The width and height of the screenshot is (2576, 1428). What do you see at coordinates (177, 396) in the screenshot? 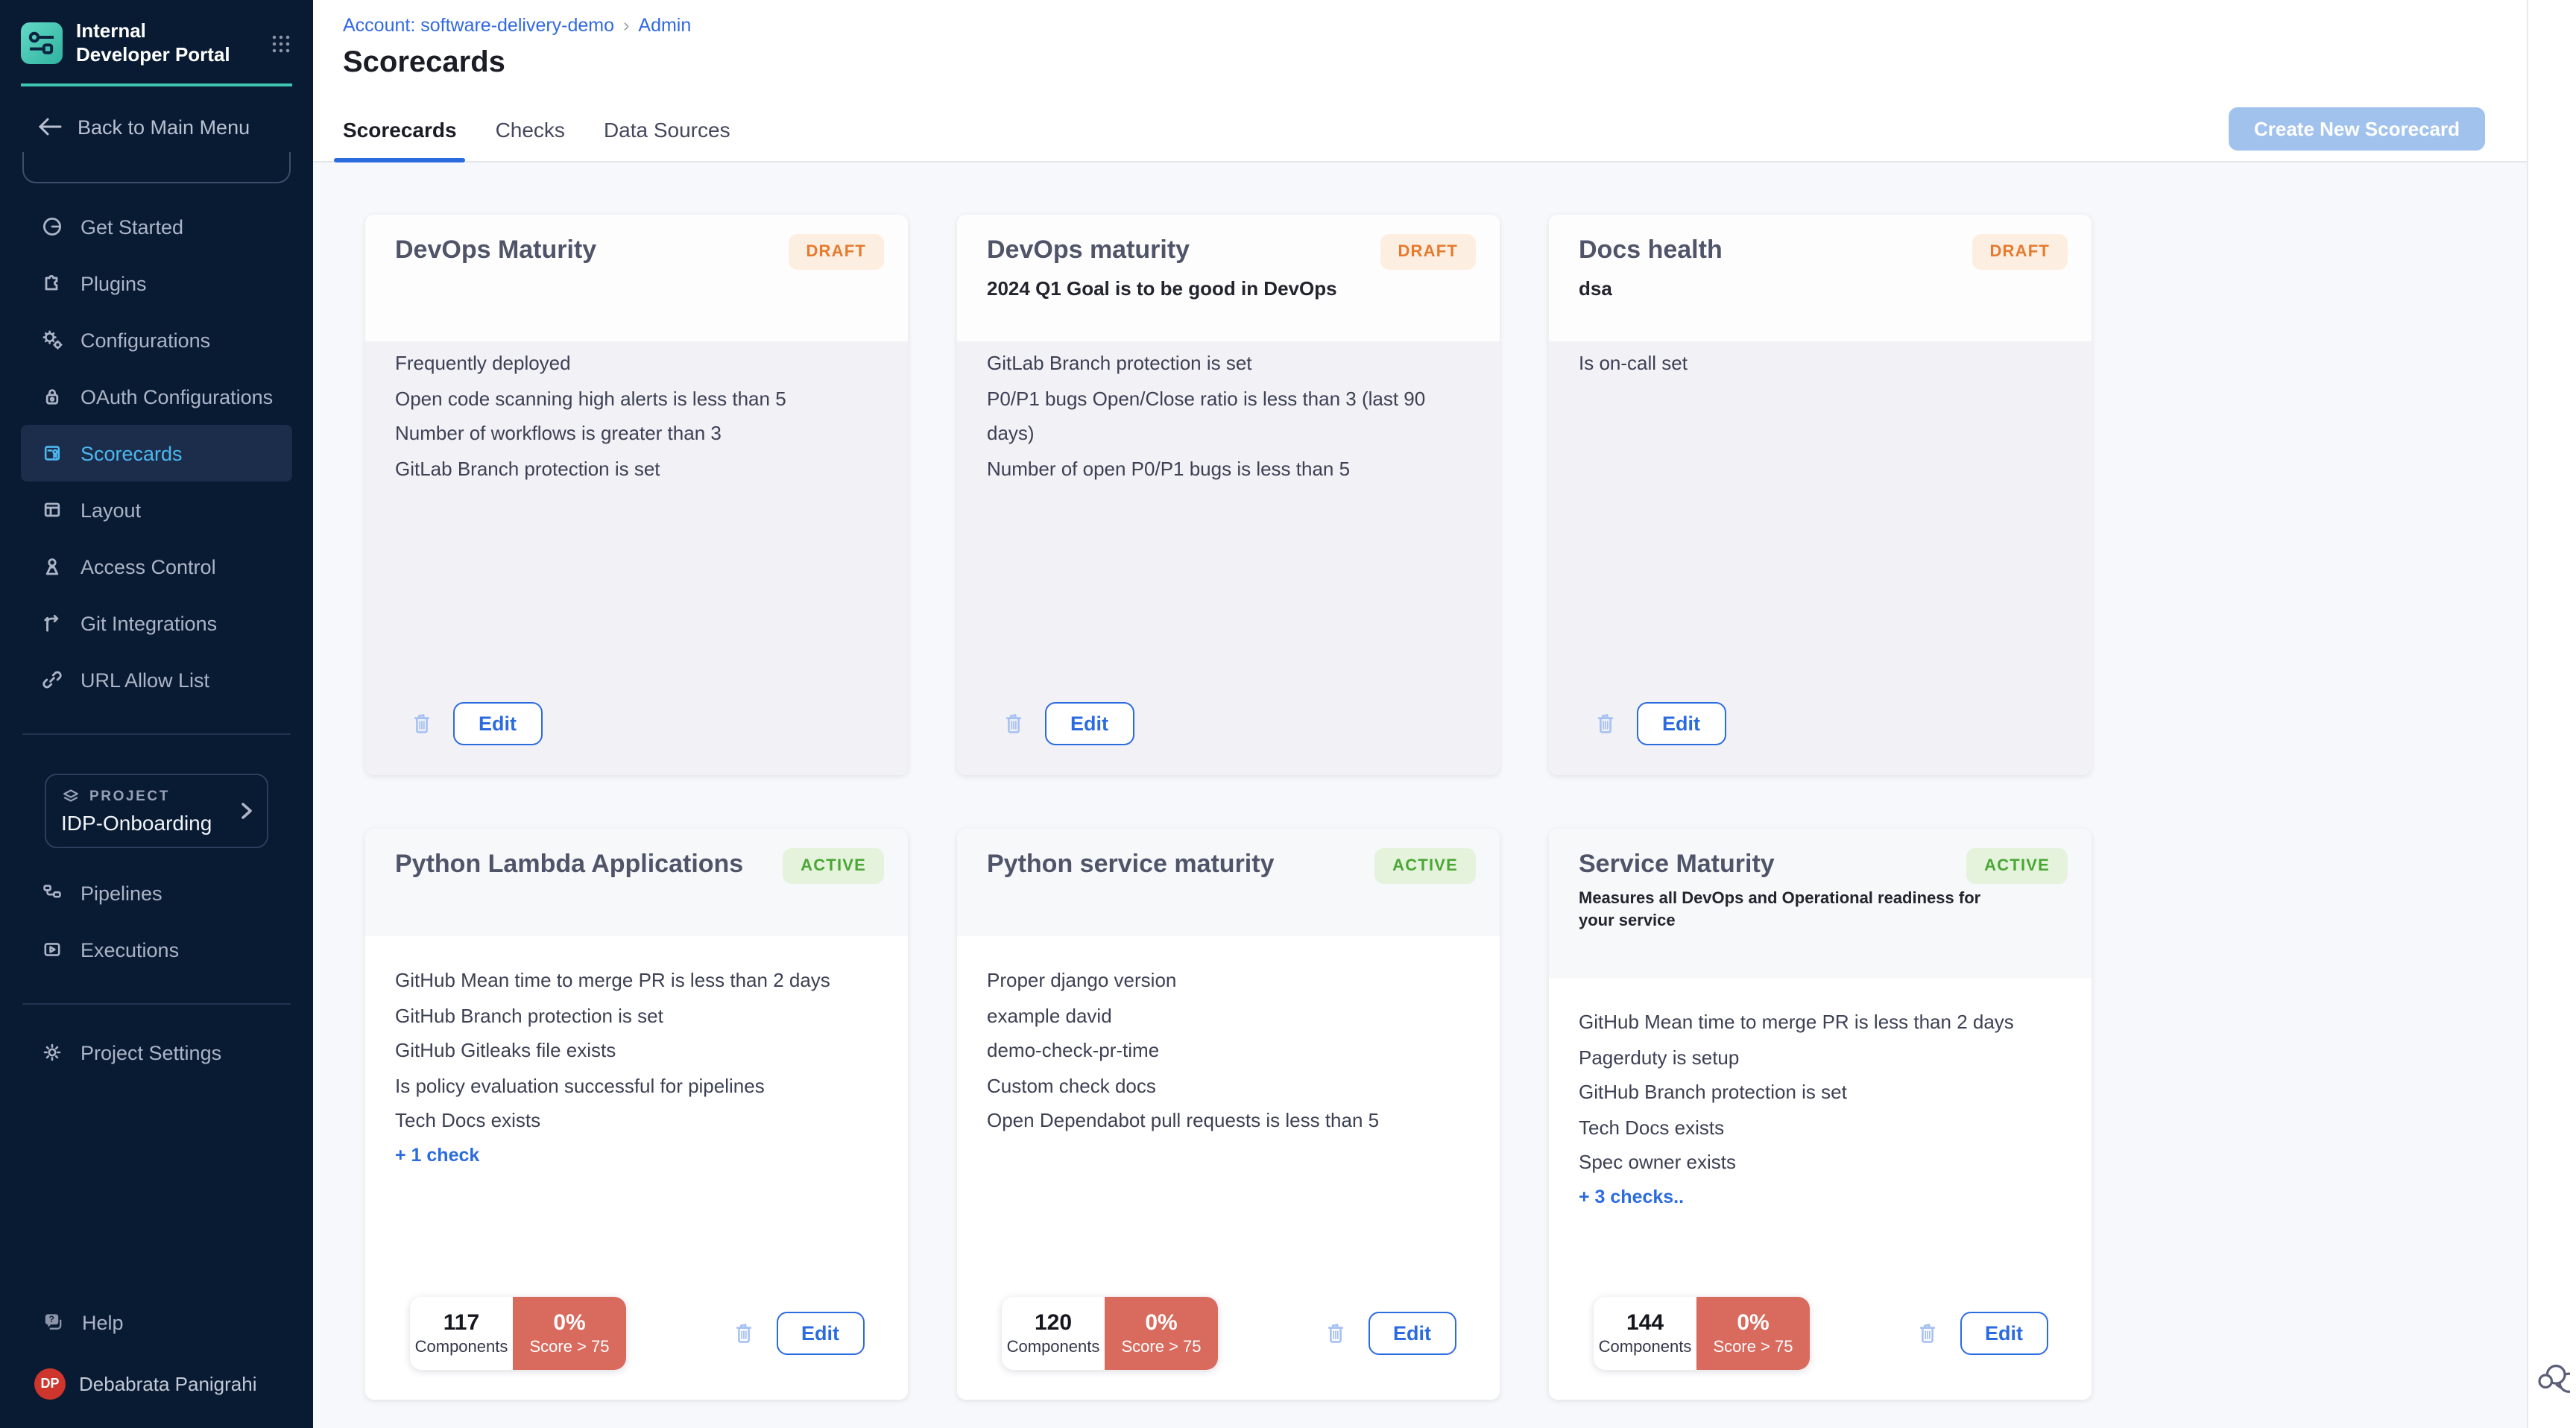
I see `sidebar-item-label: OAuth Configurations` at bounding box center [177, 396].